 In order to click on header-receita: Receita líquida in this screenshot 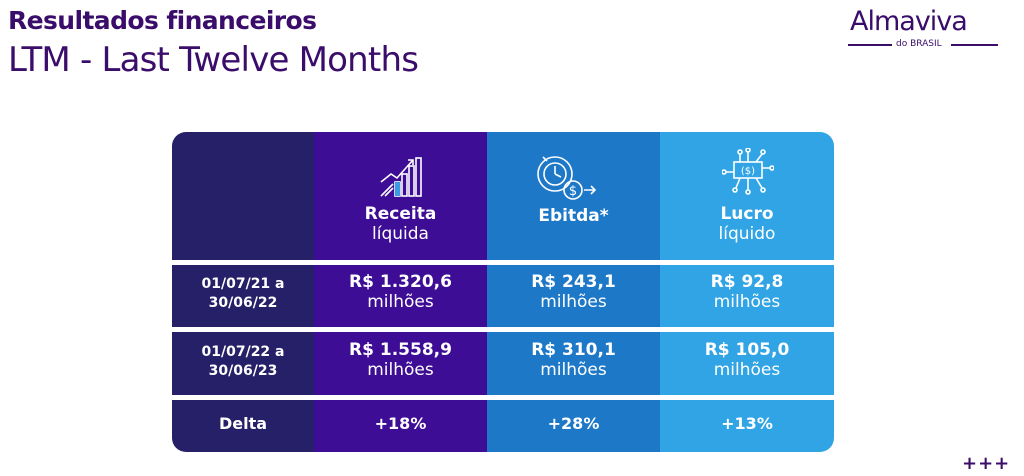, I will do `click(400, 224)`.